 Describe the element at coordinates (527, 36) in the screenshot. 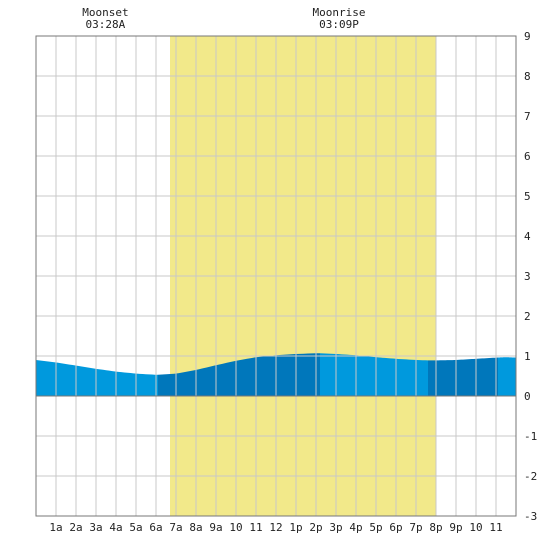

I see `y-tick-label: 9` at that location.